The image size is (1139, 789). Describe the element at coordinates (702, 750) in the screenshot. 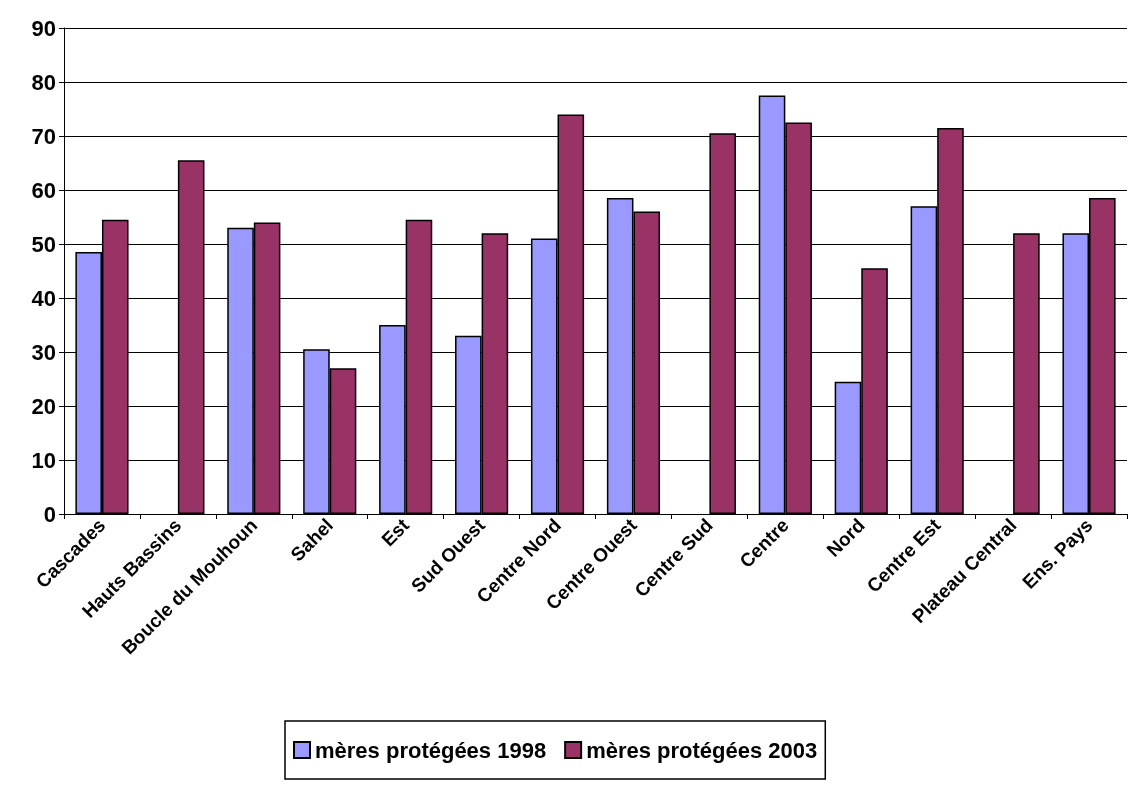

I see `legend-label: mères protégées 2003` at that location.